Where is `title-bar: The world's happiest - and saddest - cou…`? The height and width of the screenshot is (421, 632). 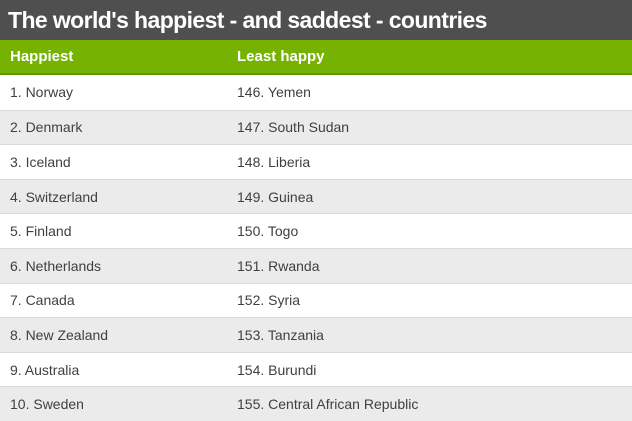 title-bar: The world's happiest - and saddest - cou… is located at coordinates (316, 20).